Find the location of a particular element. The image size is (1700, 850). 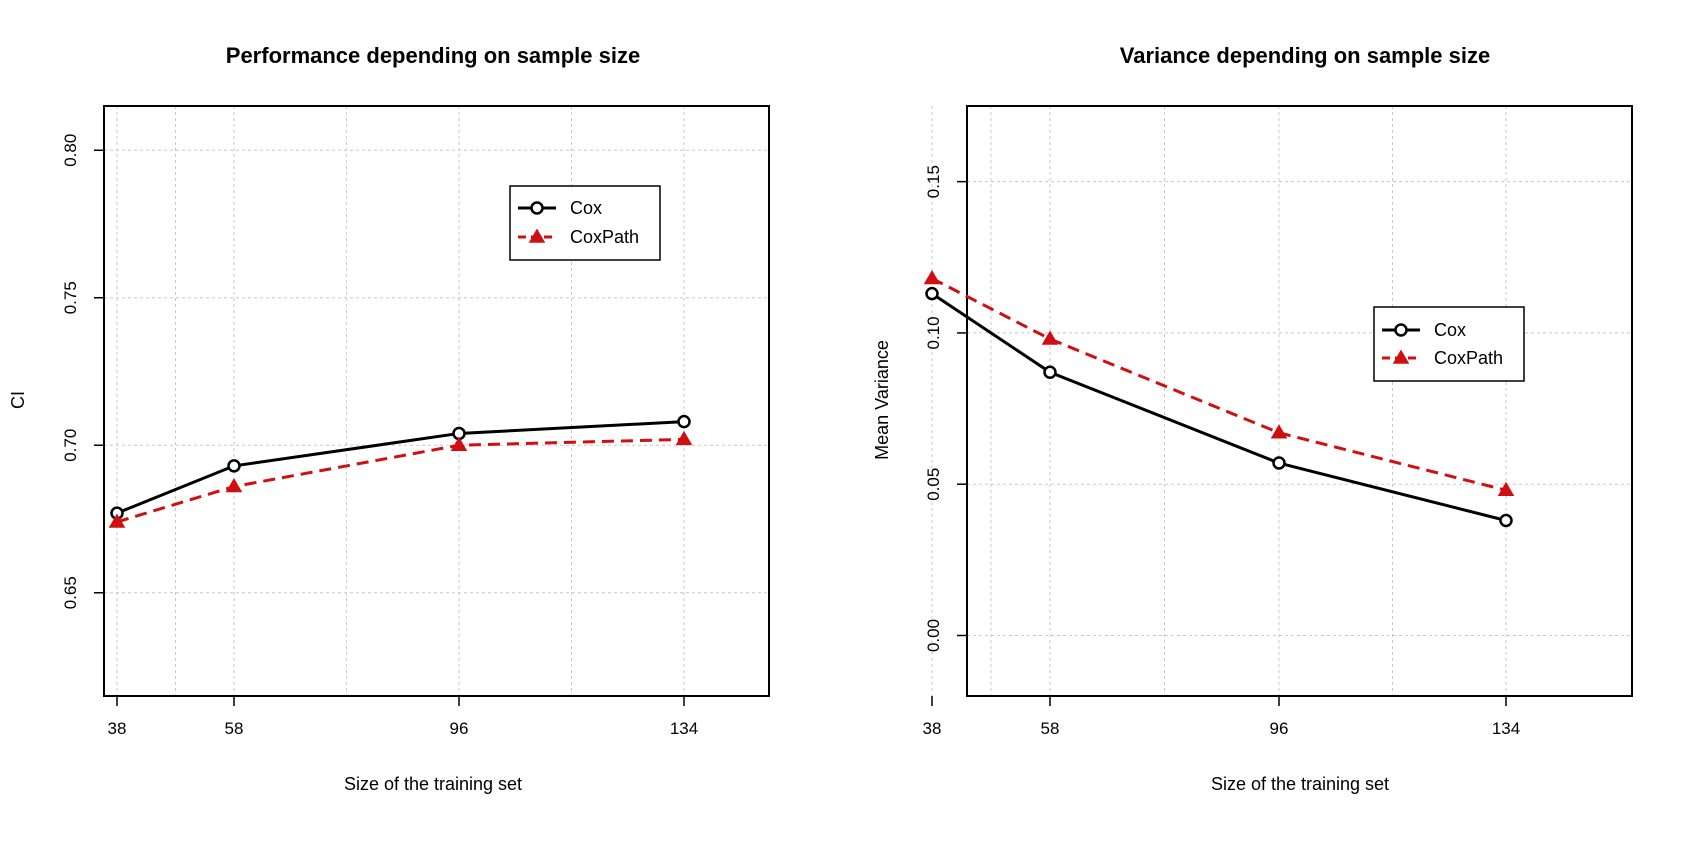

y-axis-label: CI is located at coordinates (18, 400).